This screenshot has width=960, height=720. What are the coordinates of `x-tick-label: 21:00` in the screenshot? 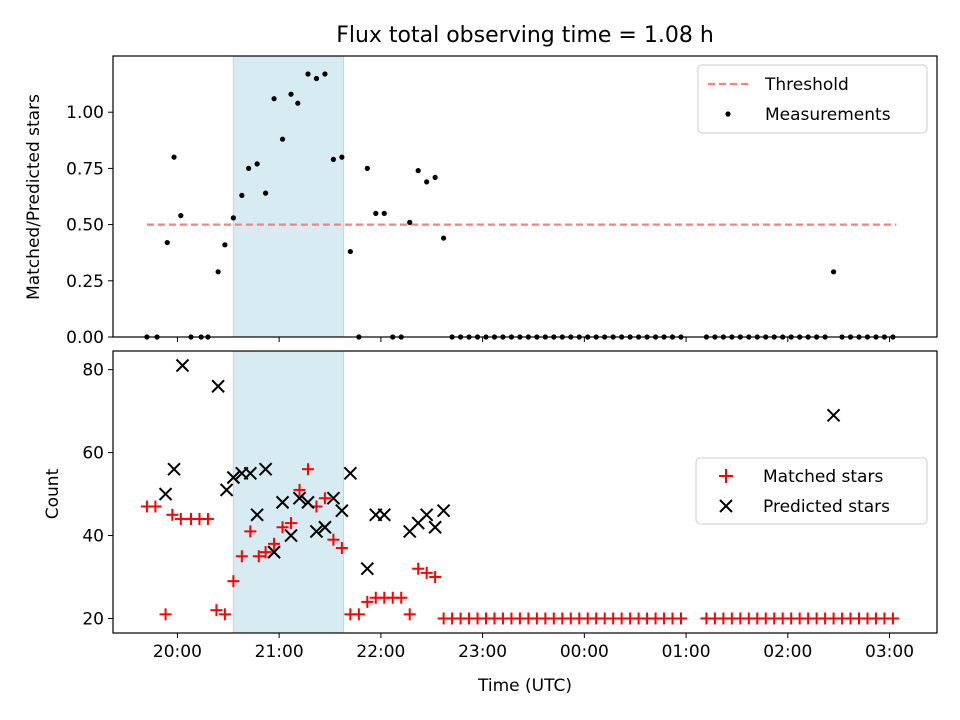 It's located at (279, 652).